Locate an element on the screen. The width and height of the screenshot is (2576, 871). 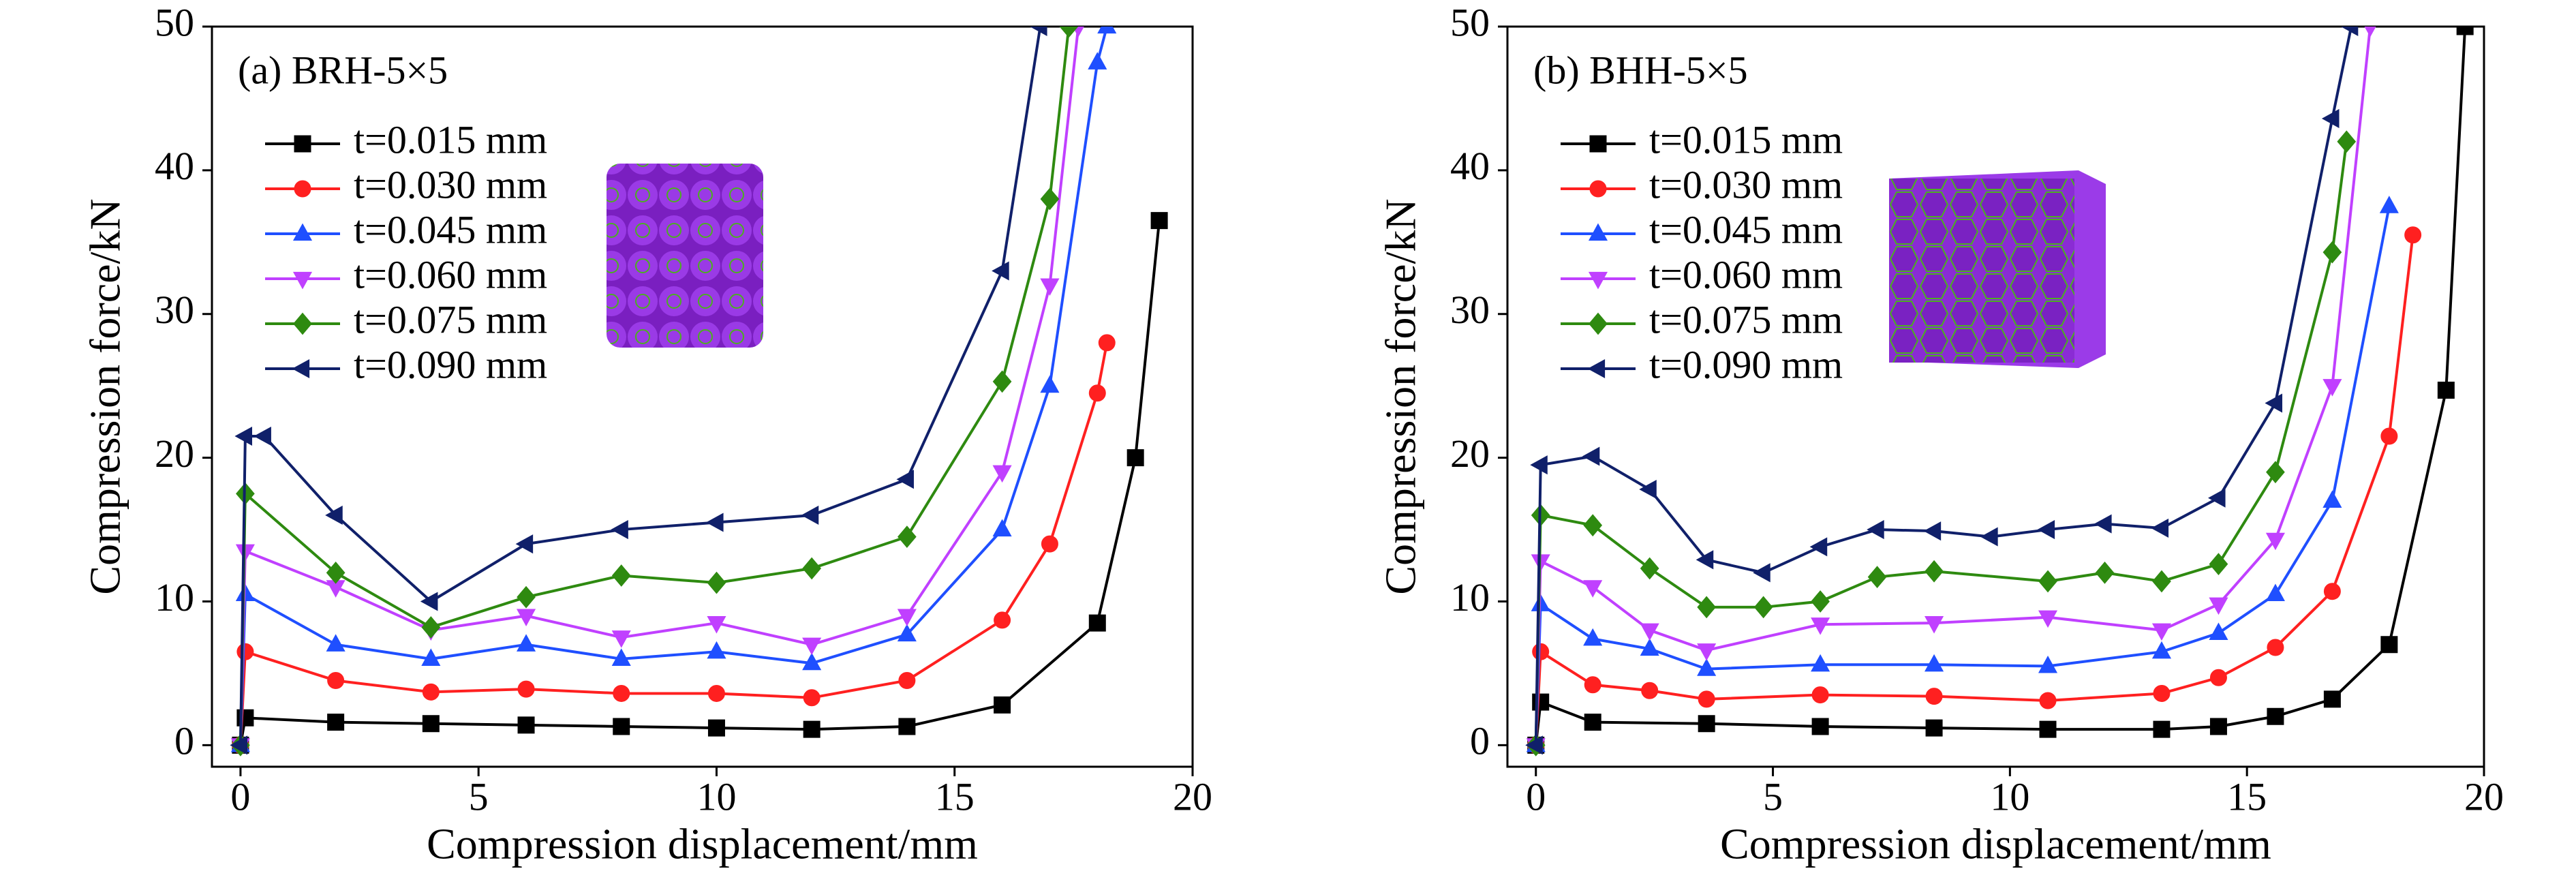
y-tick-label: 30 is located at coordinates (175, 310).